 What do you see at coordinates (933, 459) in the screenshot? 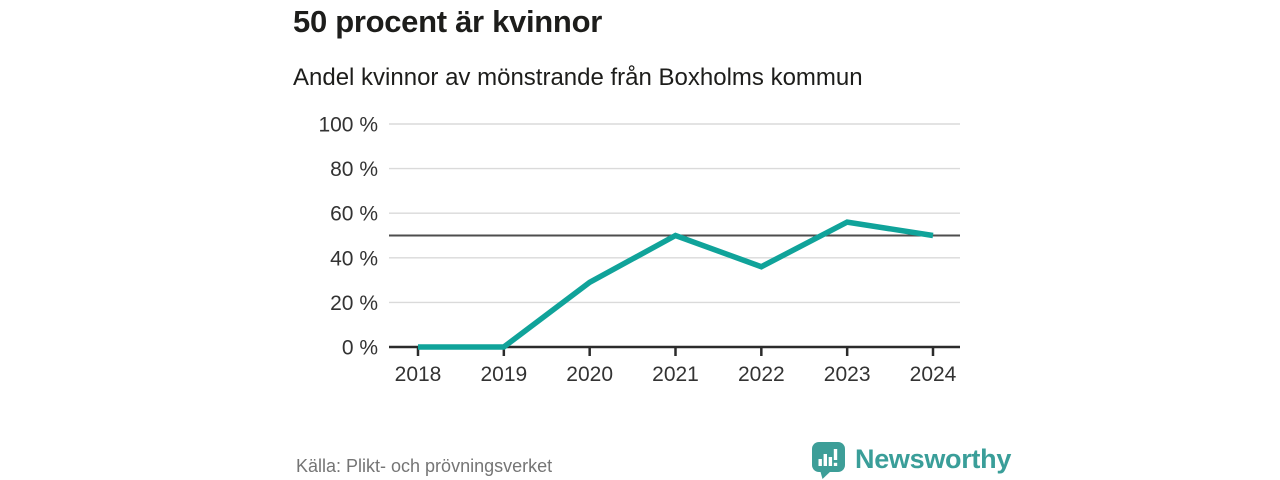
I see `brand-wordmark: Newsworthy` at bounding box center [933, 459].